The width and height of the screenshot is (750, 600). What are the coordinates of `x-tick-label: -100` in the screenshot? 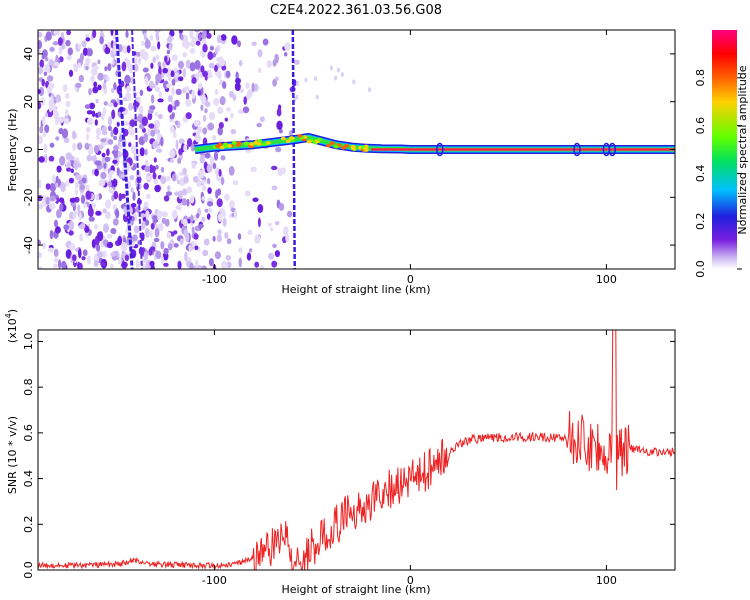 It's located at (214, 580).